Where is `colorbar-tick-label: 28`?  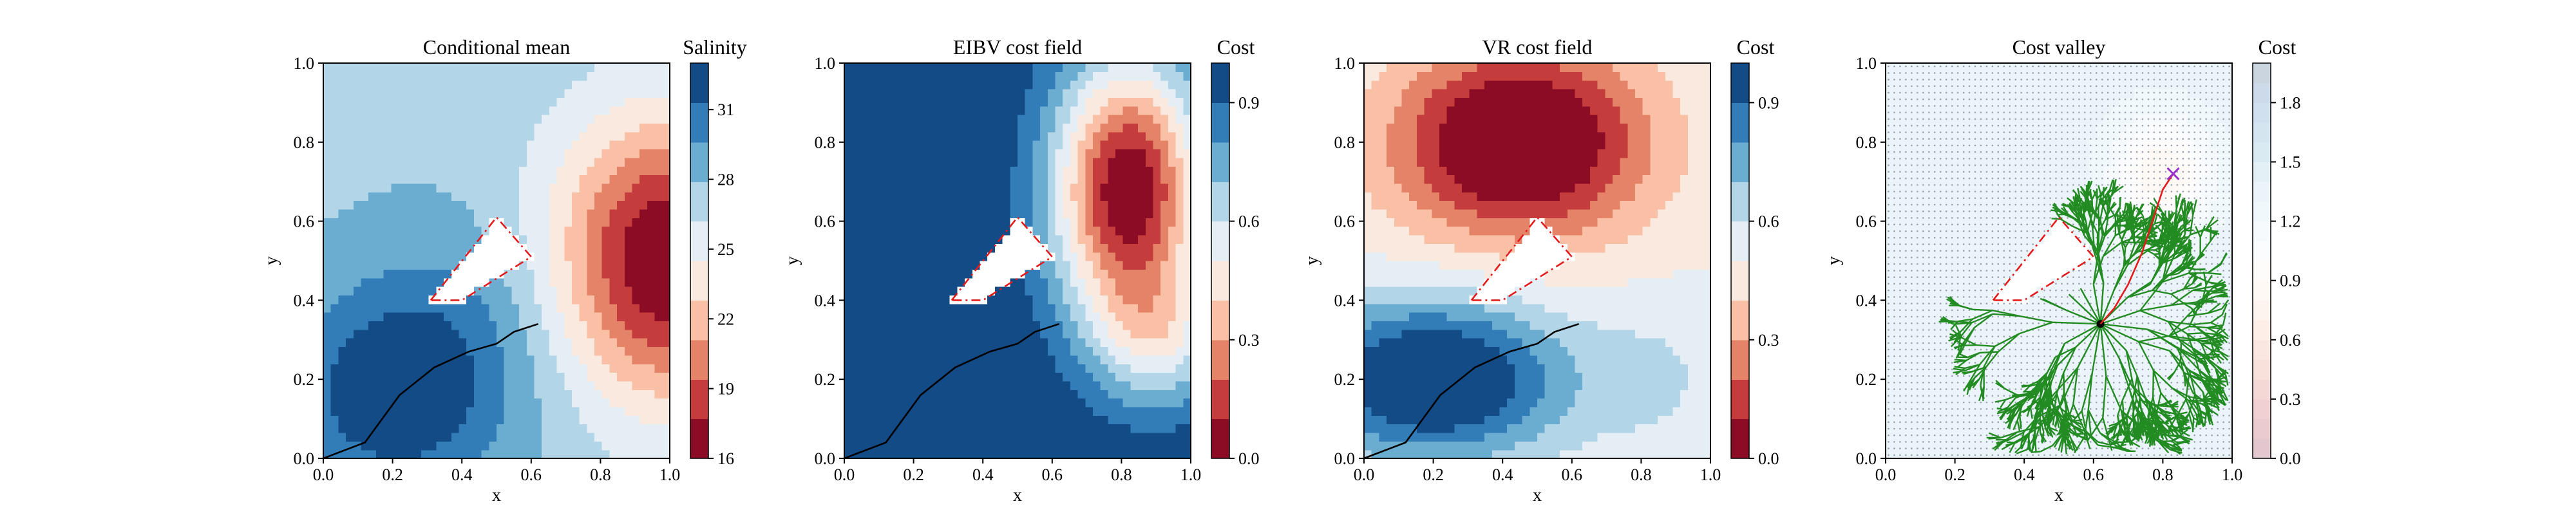
colorbar-tick-label: 28 is located at coordinates (725, 180).